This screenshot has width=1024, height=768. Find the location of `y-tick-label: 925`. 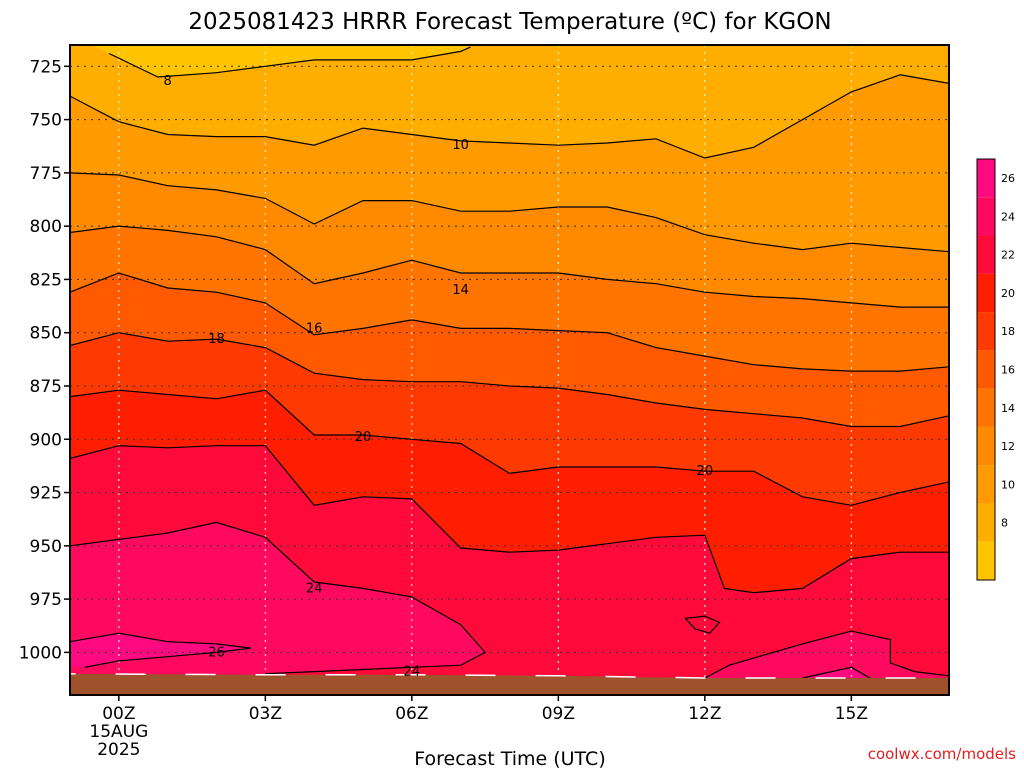

y-tick-label: 925 is located at coordinates (46, 494).